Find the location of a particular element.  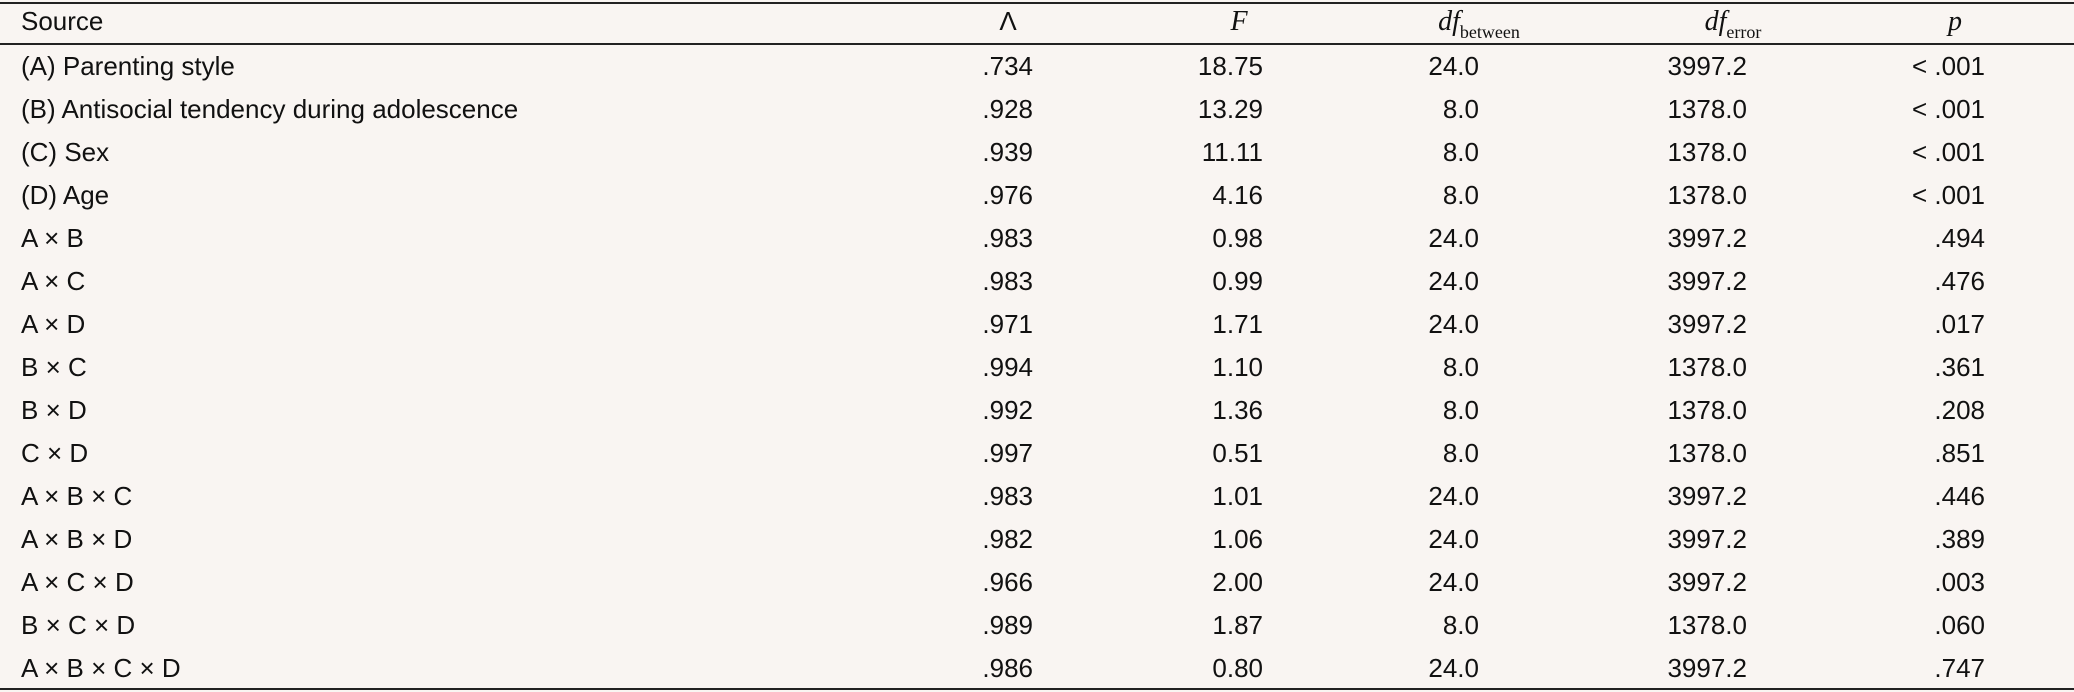

cell-value: .997 is located at coordinates (1007, 453).